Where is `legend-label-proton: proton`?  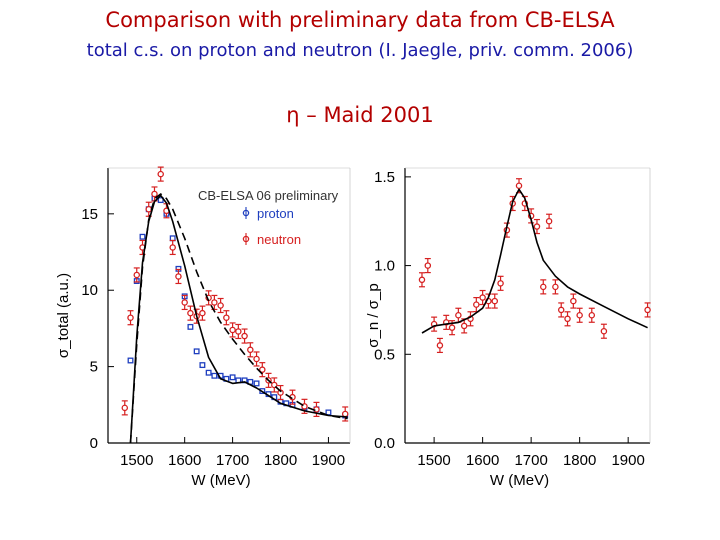 legend-label-proton: proton is located at coordinates (275, 213).